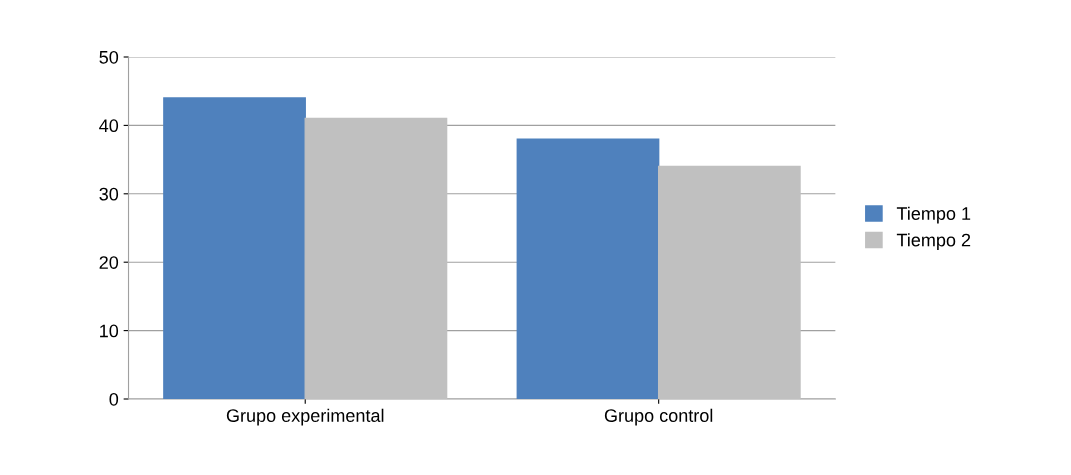 This screenshot has width=1071, height=475. What do you see at coordinates (109, 331) in the screenshot?
I see `y-tick-label: 10` at bounding box center [109, 331].